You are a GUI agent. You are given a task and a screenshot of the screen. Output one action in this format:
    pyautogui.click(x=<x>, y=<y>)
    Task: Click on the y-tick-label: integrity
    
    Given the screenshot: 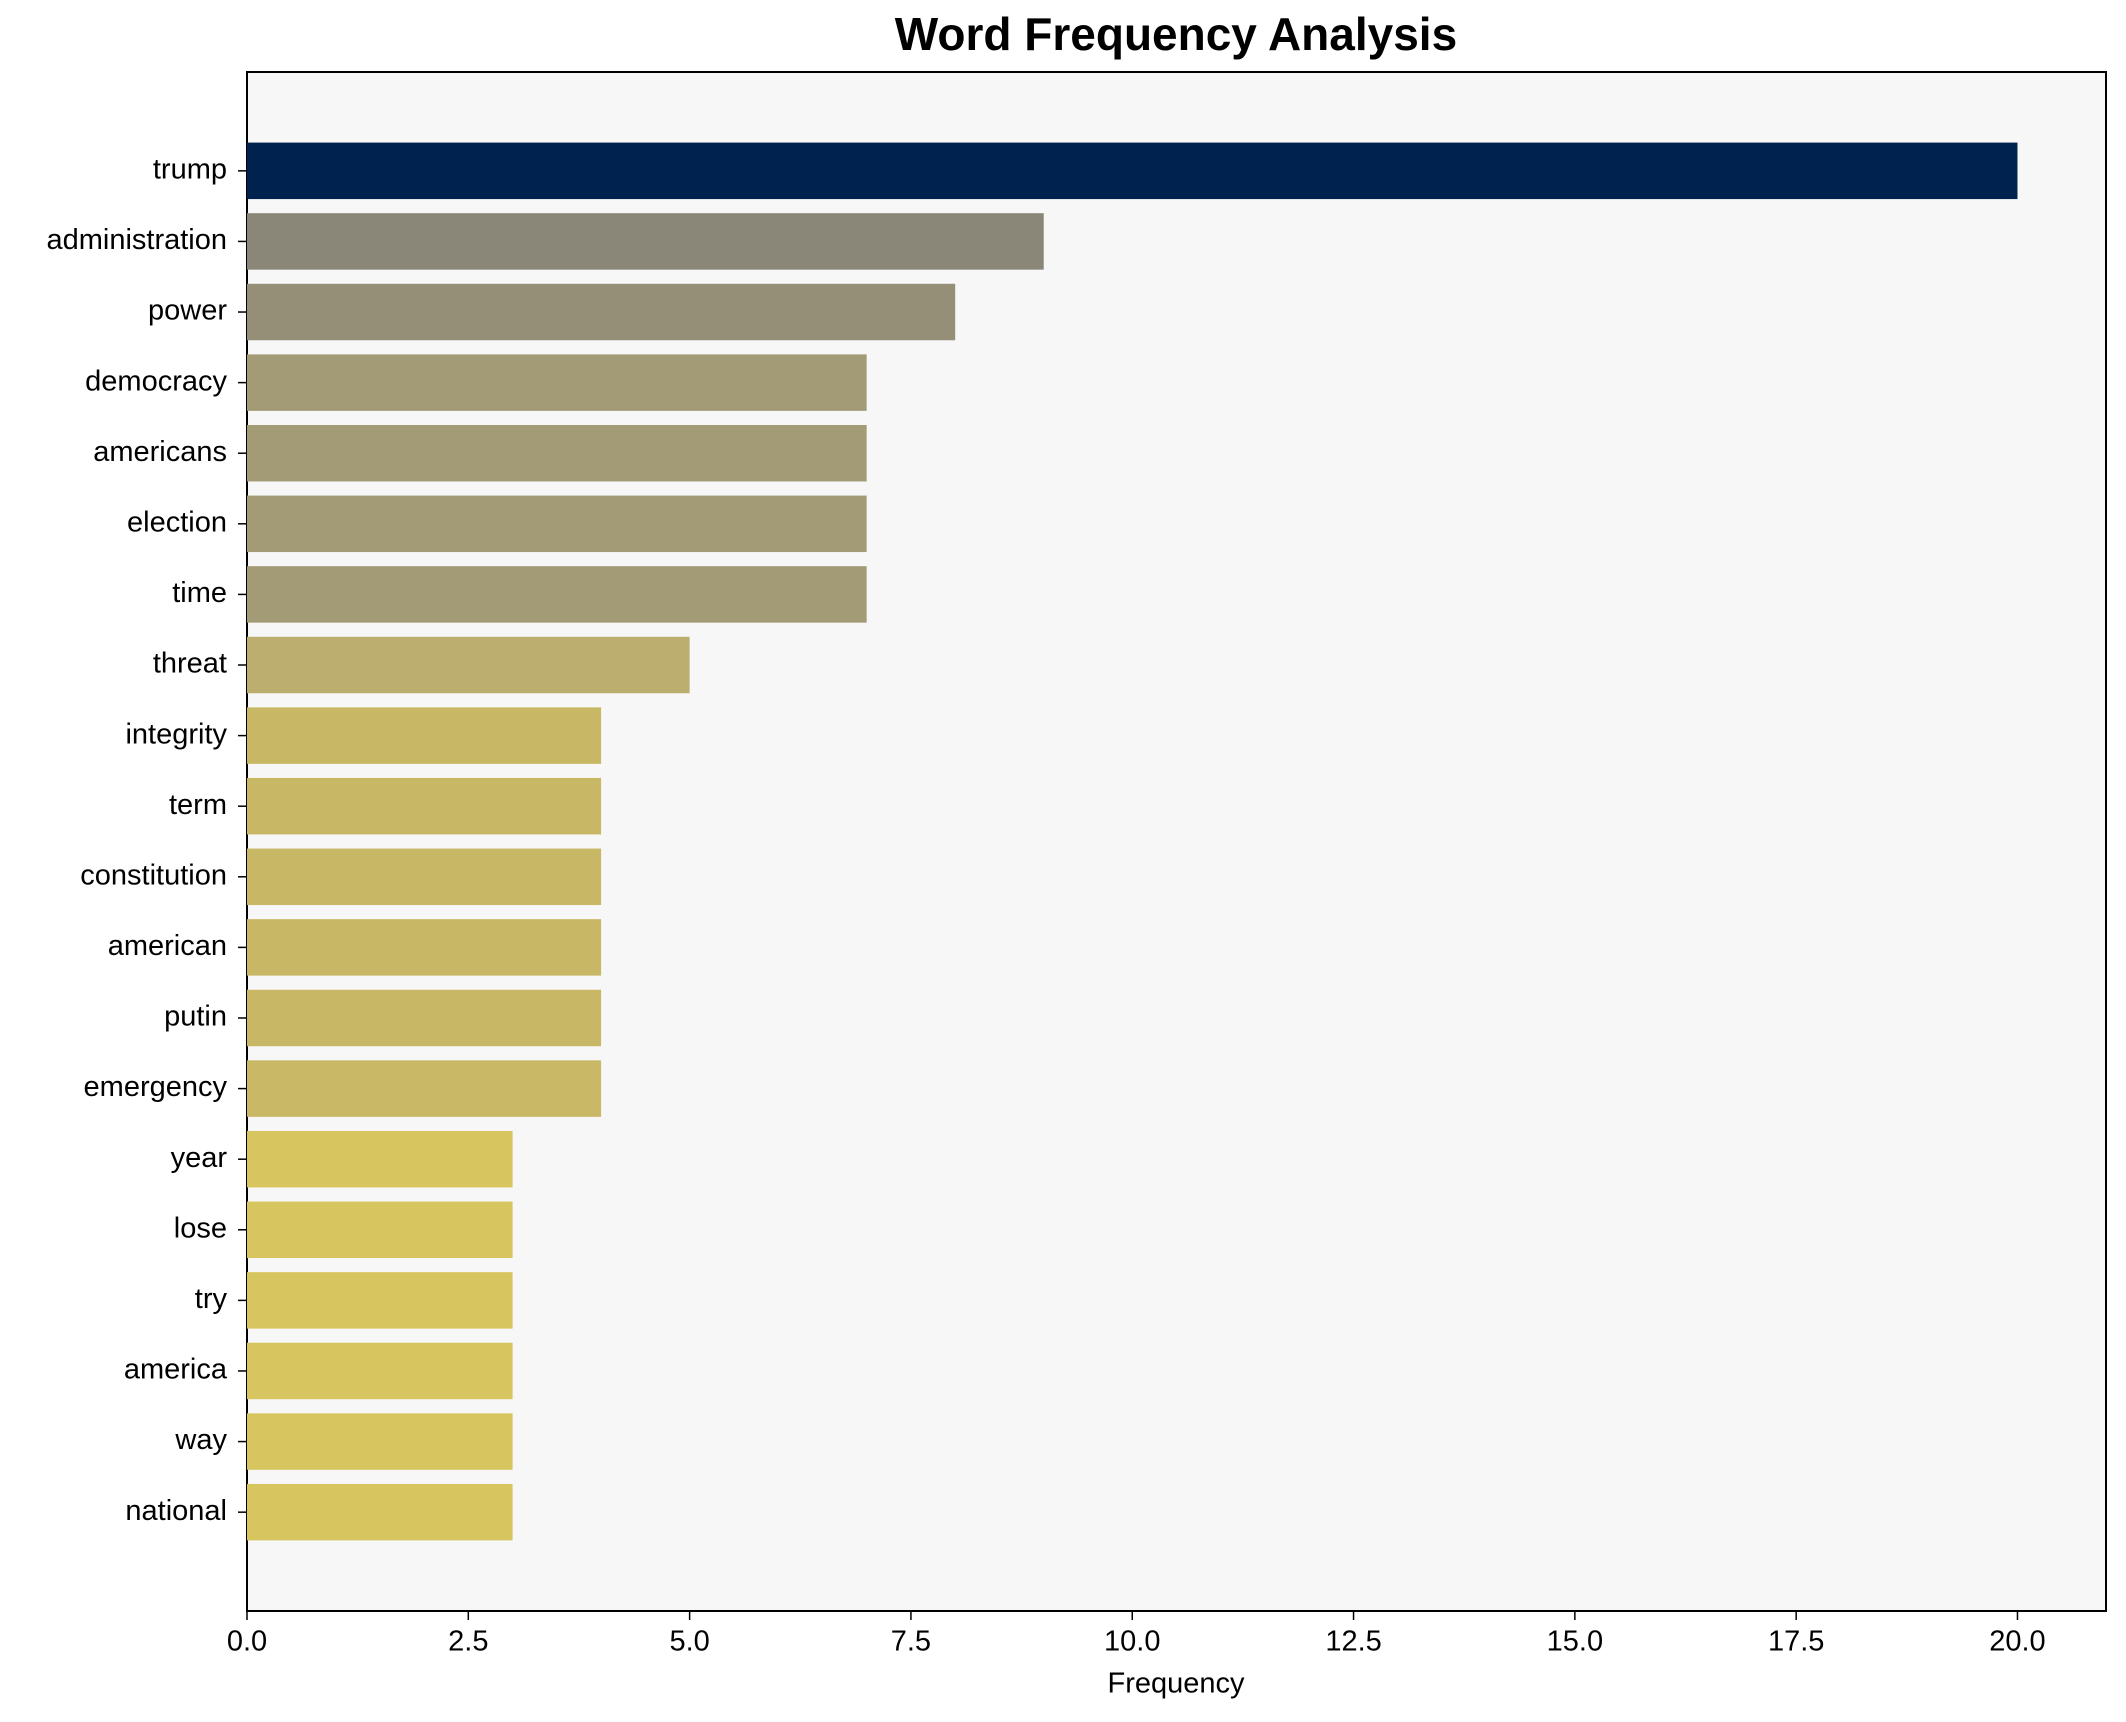 What is the action you would take?
    pyautogui.click(x=176, y=734)
    